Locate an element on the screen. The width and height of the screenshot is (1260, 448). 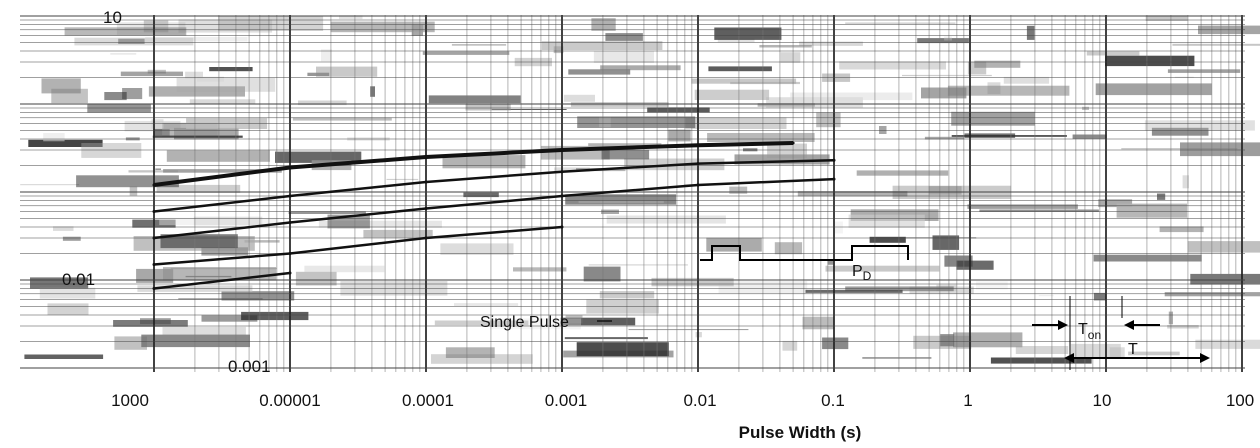
period-label: T is located at coordinates (1133, 349).